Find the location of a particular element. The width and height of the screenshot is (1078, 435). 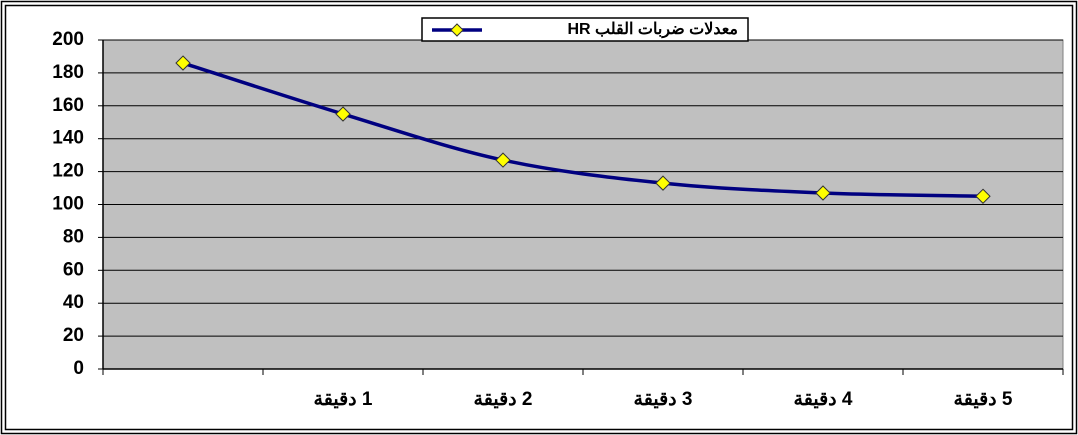

y-tick-label: 40 is located at coordinates (73, 302).